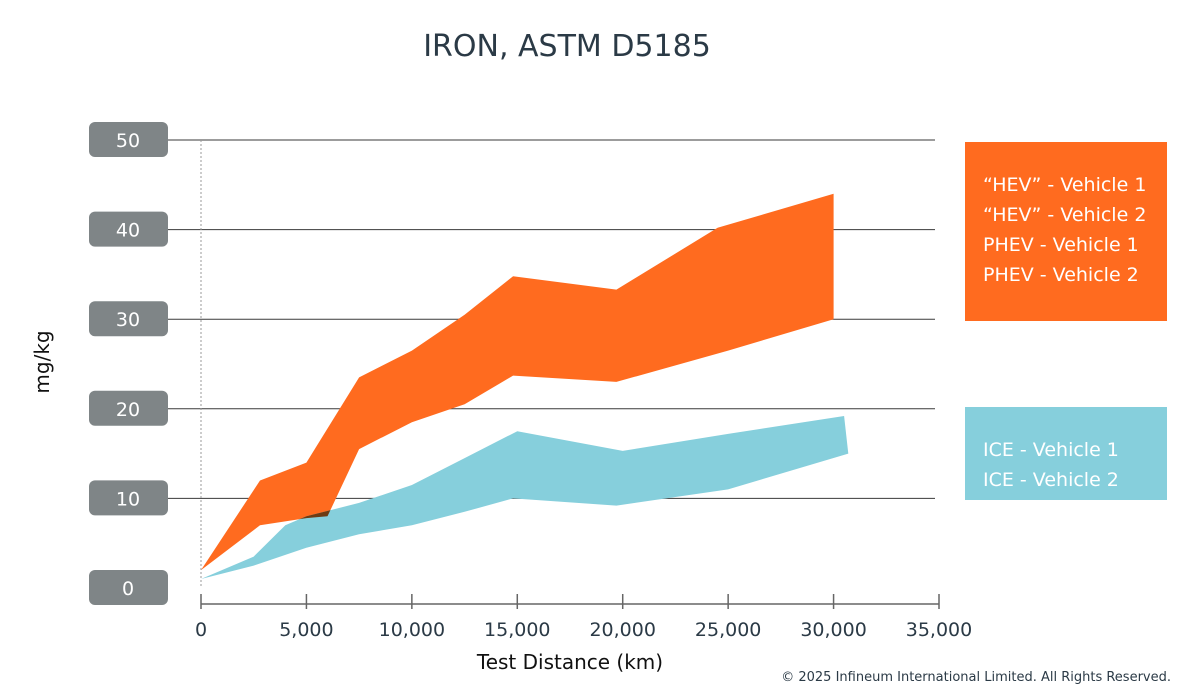  Describe the element at coordinates (128, 363) in the screenshot. I see `y-axis-ticks: 0 10 20 30 40 50` at that location.